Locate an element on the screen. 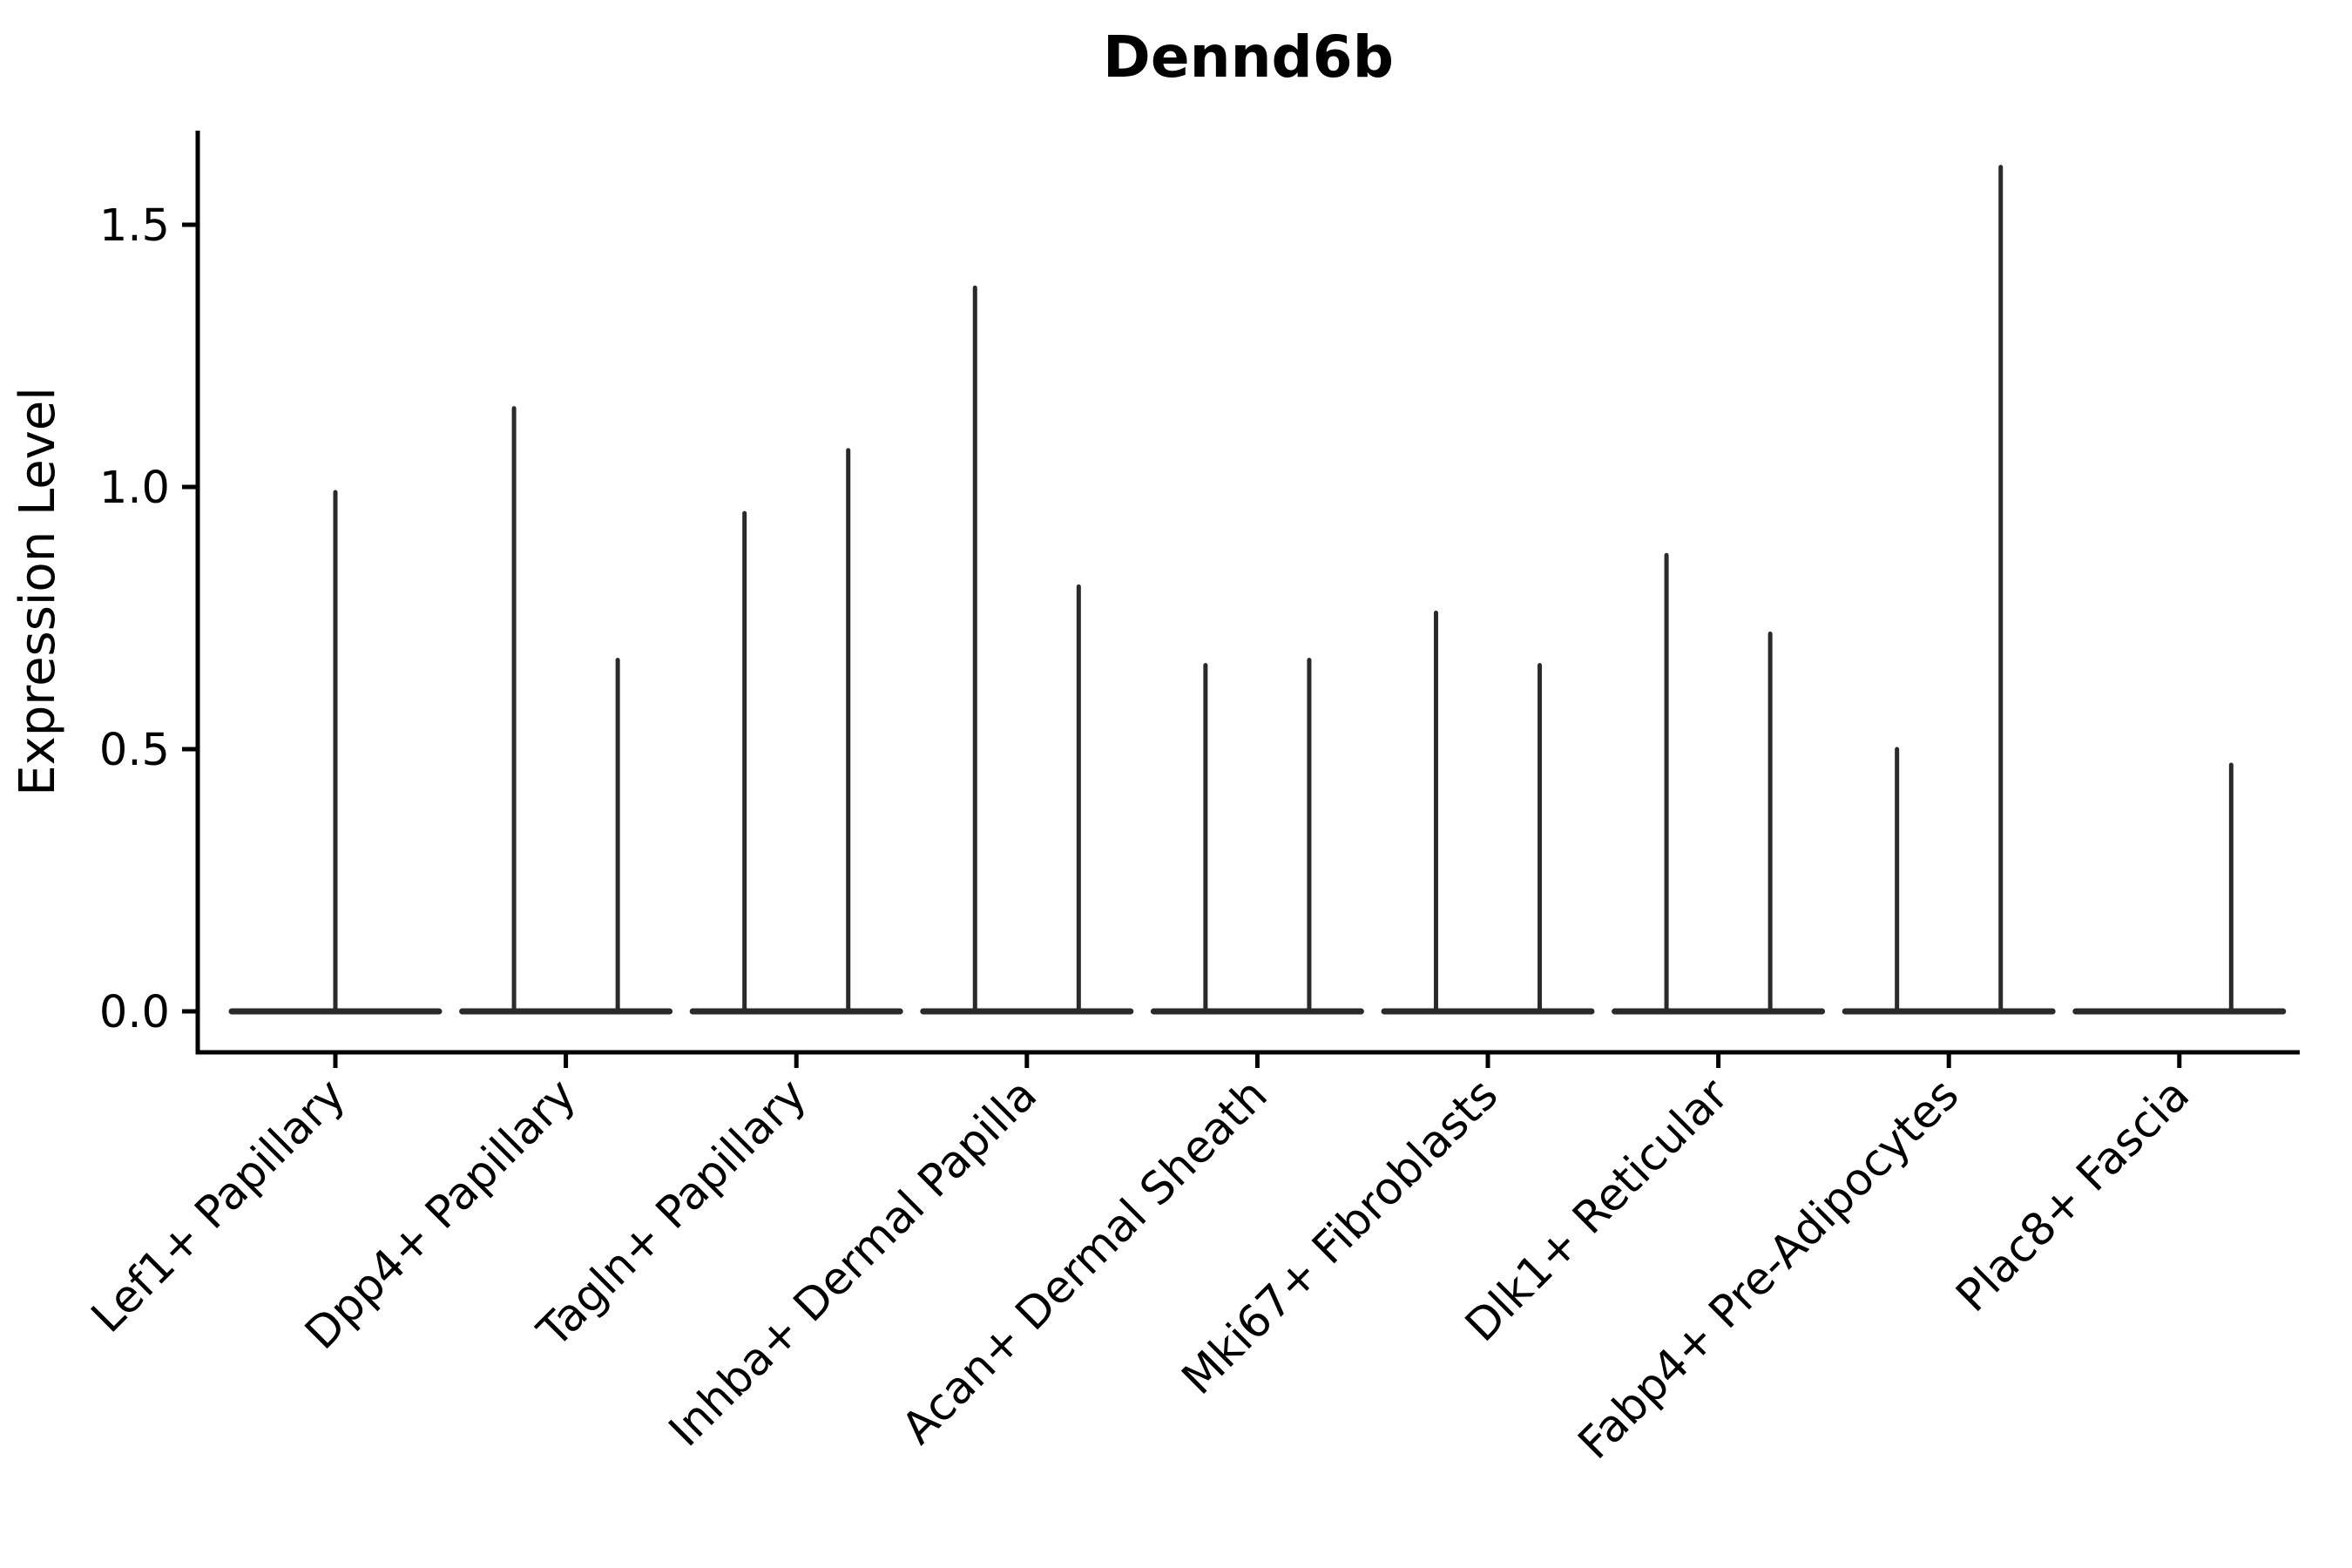 Image resolution: width=2352 pixels, height=1568 pixels. y-tick-label: 1.0 is located at coordinates (134, 489).